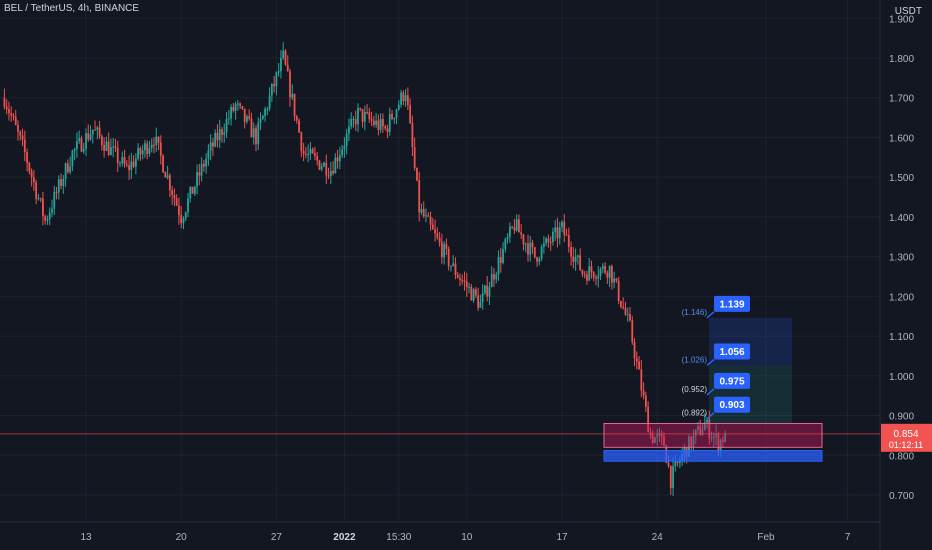  Describe the element at coordinates (731, 304) in the screenshot. I see `target-label: 1.139` at that location.